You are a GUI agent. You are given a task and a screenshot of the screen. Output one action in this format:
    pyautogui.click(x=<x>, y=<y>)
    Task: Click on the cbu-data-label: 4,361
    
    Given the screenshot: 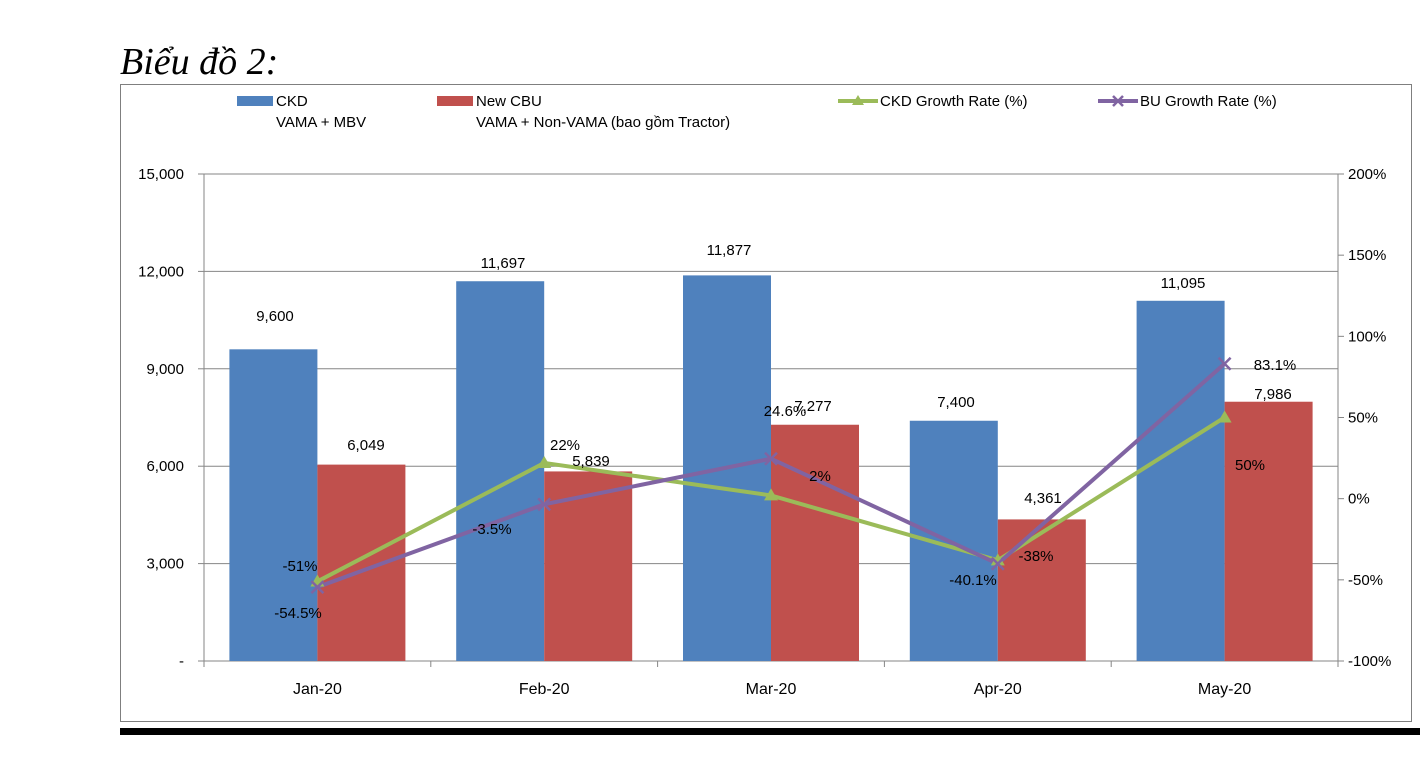 What is the action you would take?
    pyautogui.click(x=1043, y=498)
    